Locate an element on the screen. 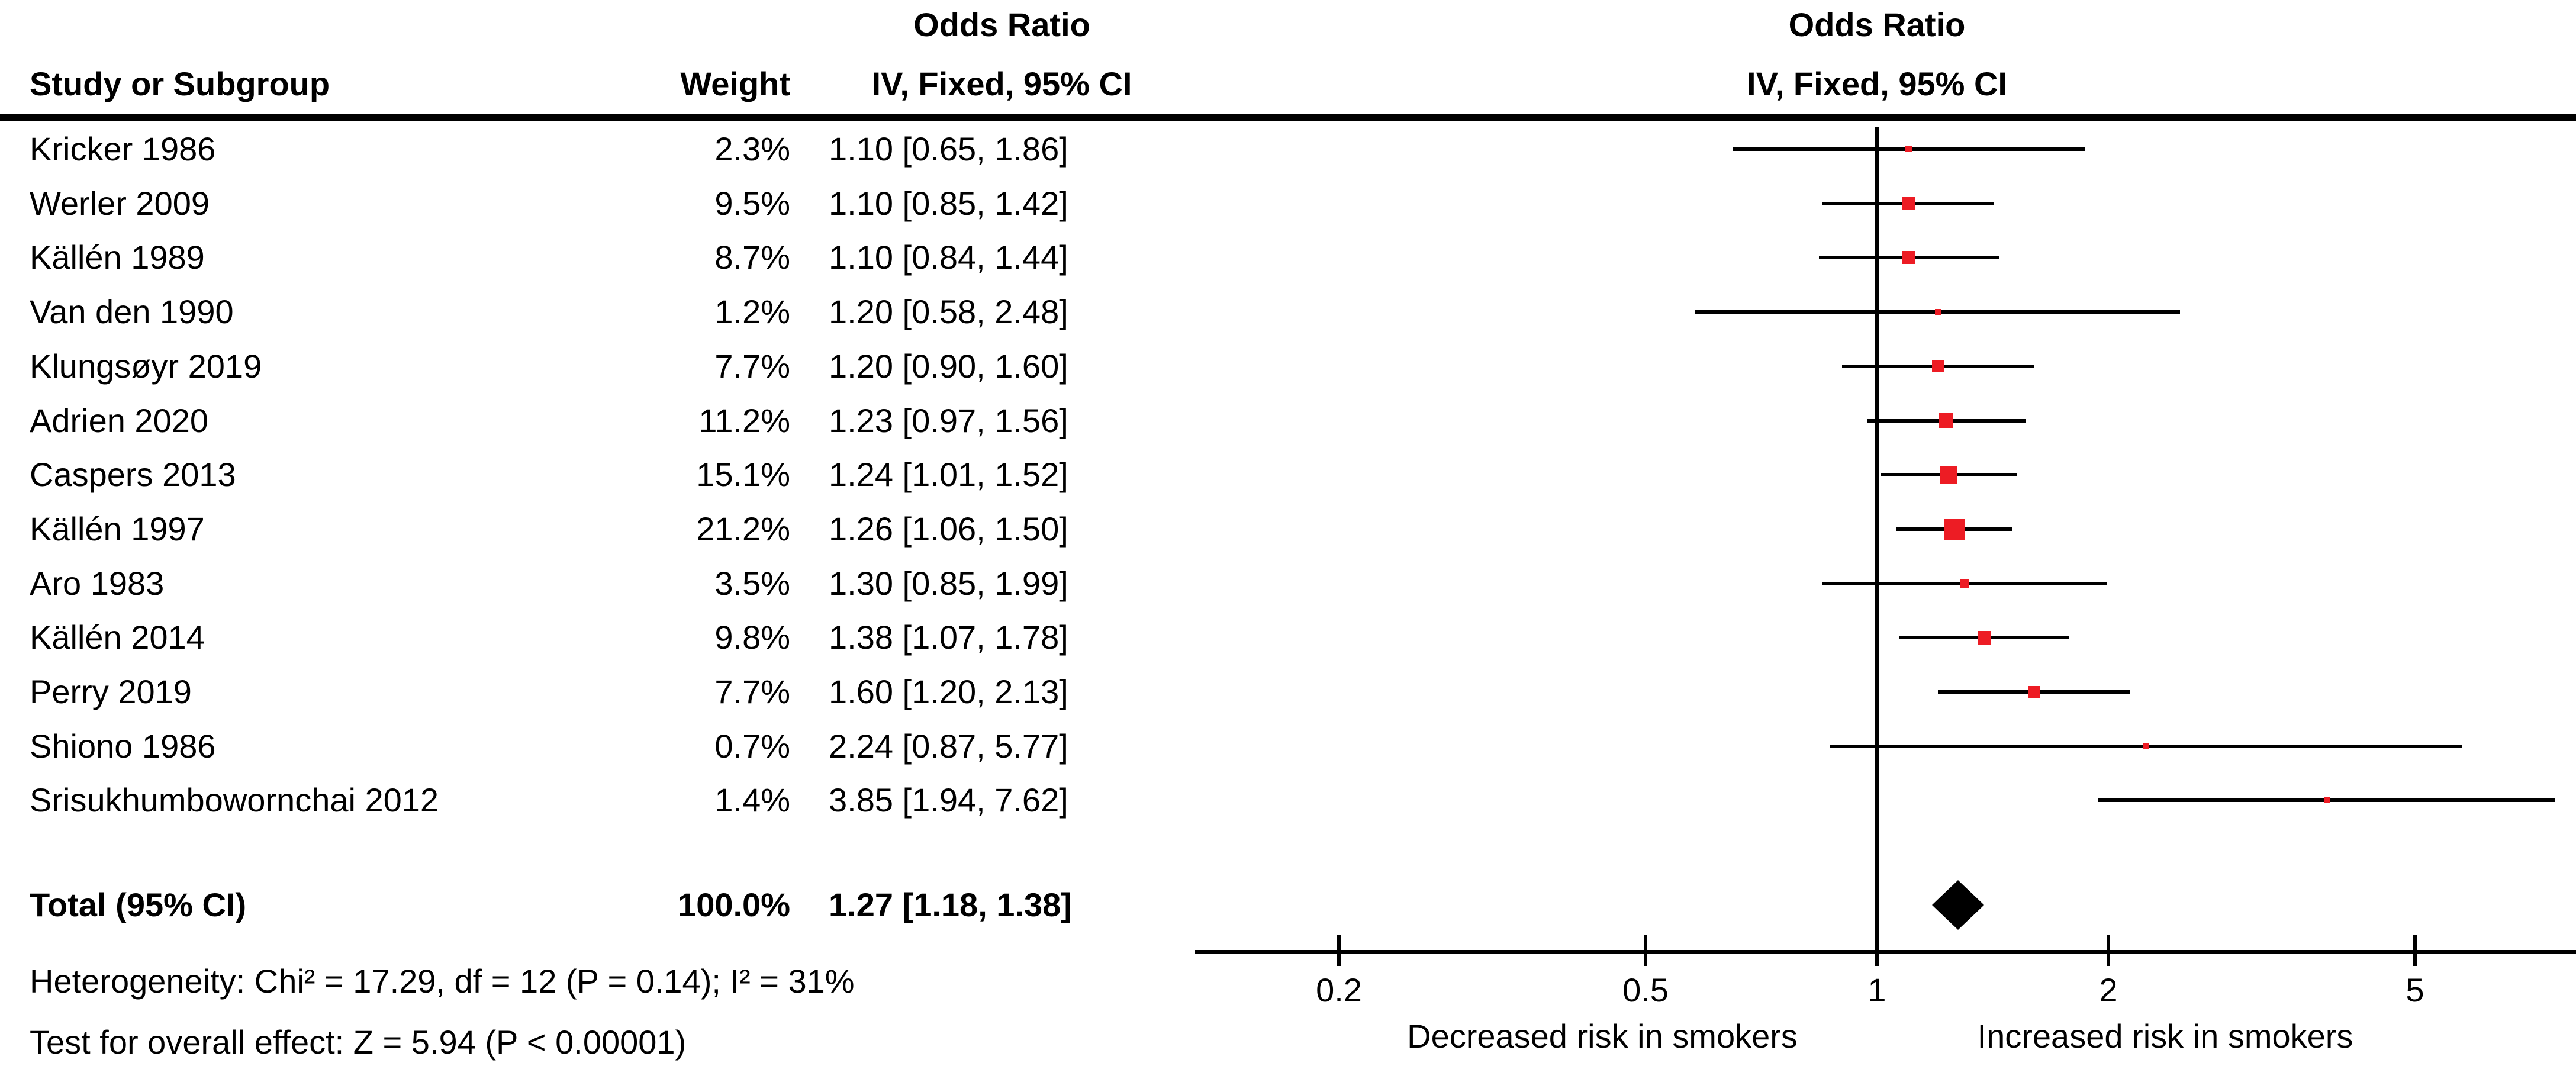  study-name: Aro 1983 is located at coordinates (97, 583).